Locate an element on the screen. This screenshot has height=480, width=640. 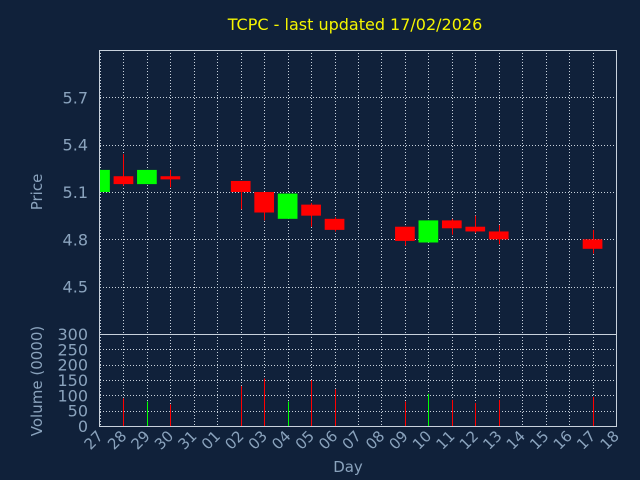
volume-tick-label: 50 is located at coordinates (78, 411).